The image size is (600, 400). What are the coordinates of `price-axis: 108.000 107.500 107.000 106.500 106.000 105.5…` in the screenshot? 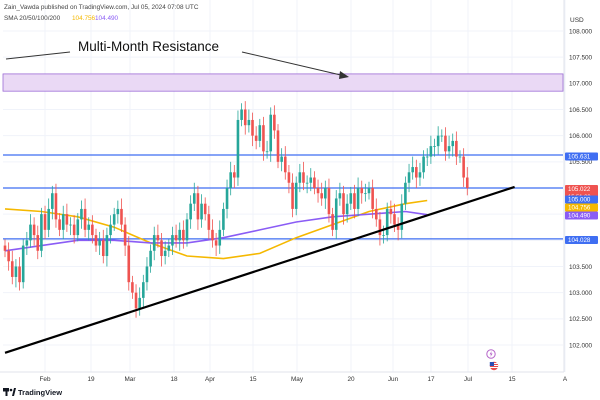 It's located at (581, 188).